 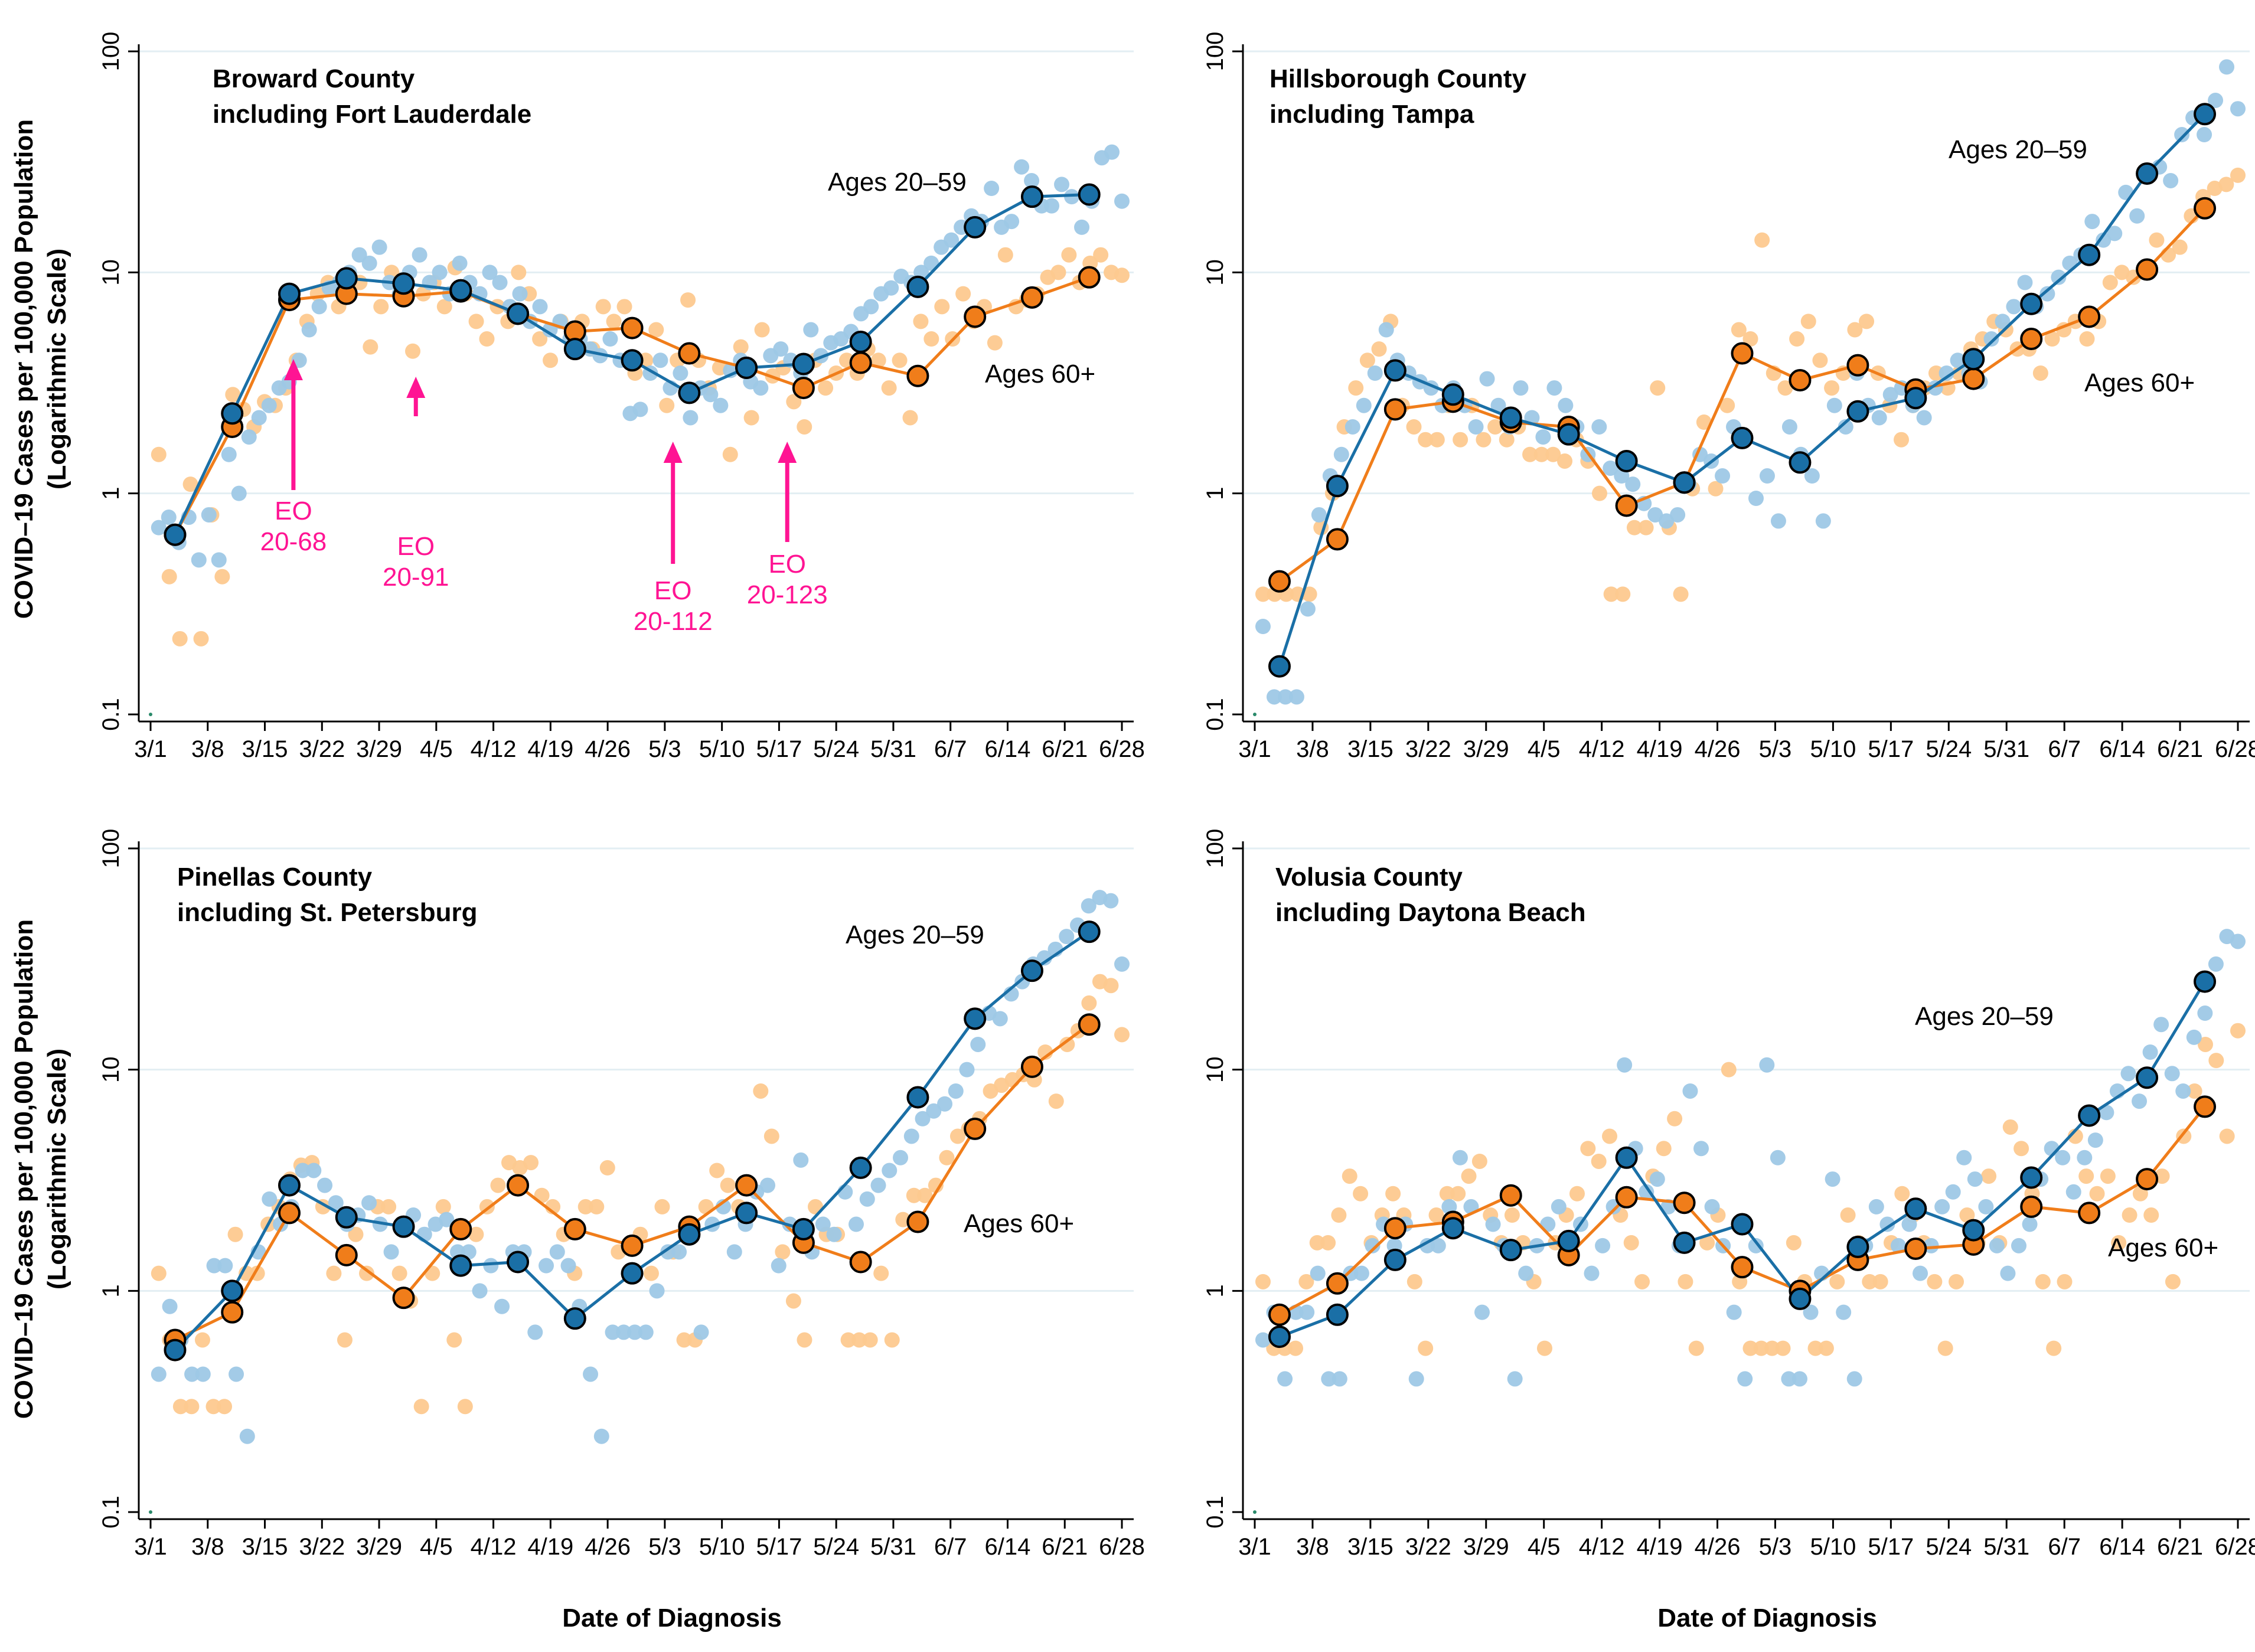 I want to click on x-tick-label: 5/17, so click(x=1891, y=1547).